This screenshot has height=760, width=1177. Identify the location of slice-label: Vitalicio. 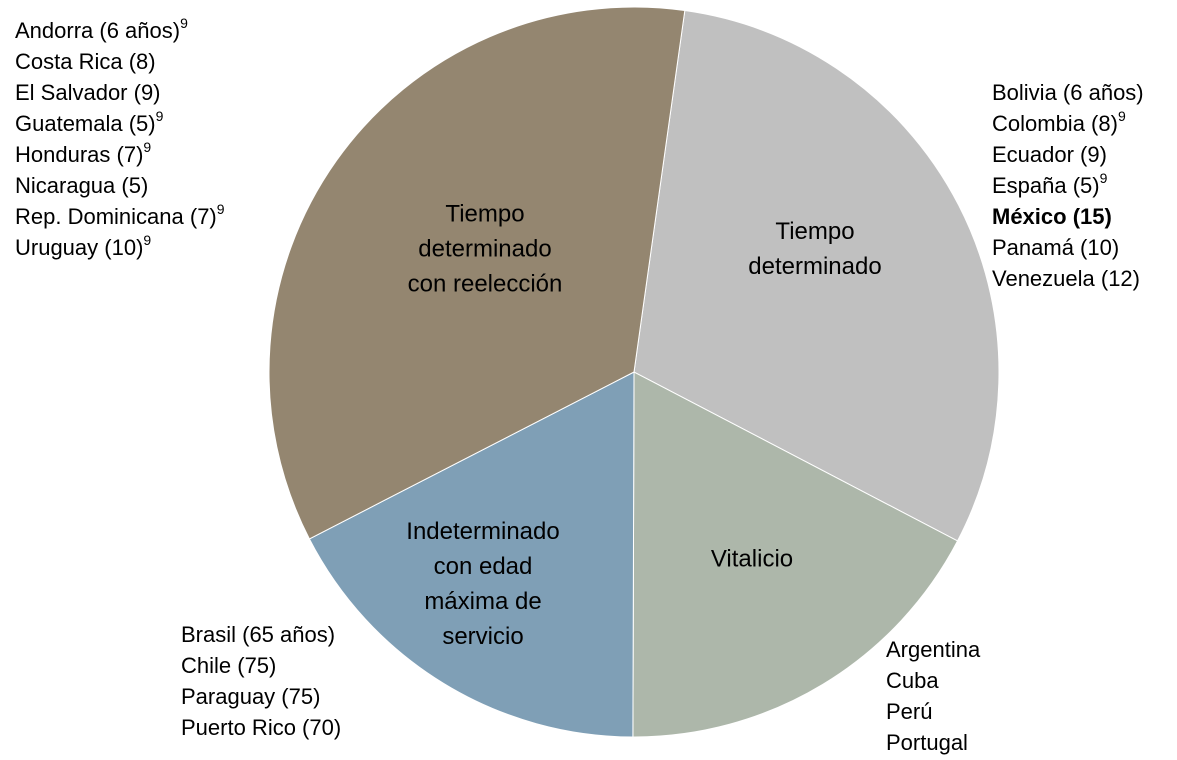
(752, 558).